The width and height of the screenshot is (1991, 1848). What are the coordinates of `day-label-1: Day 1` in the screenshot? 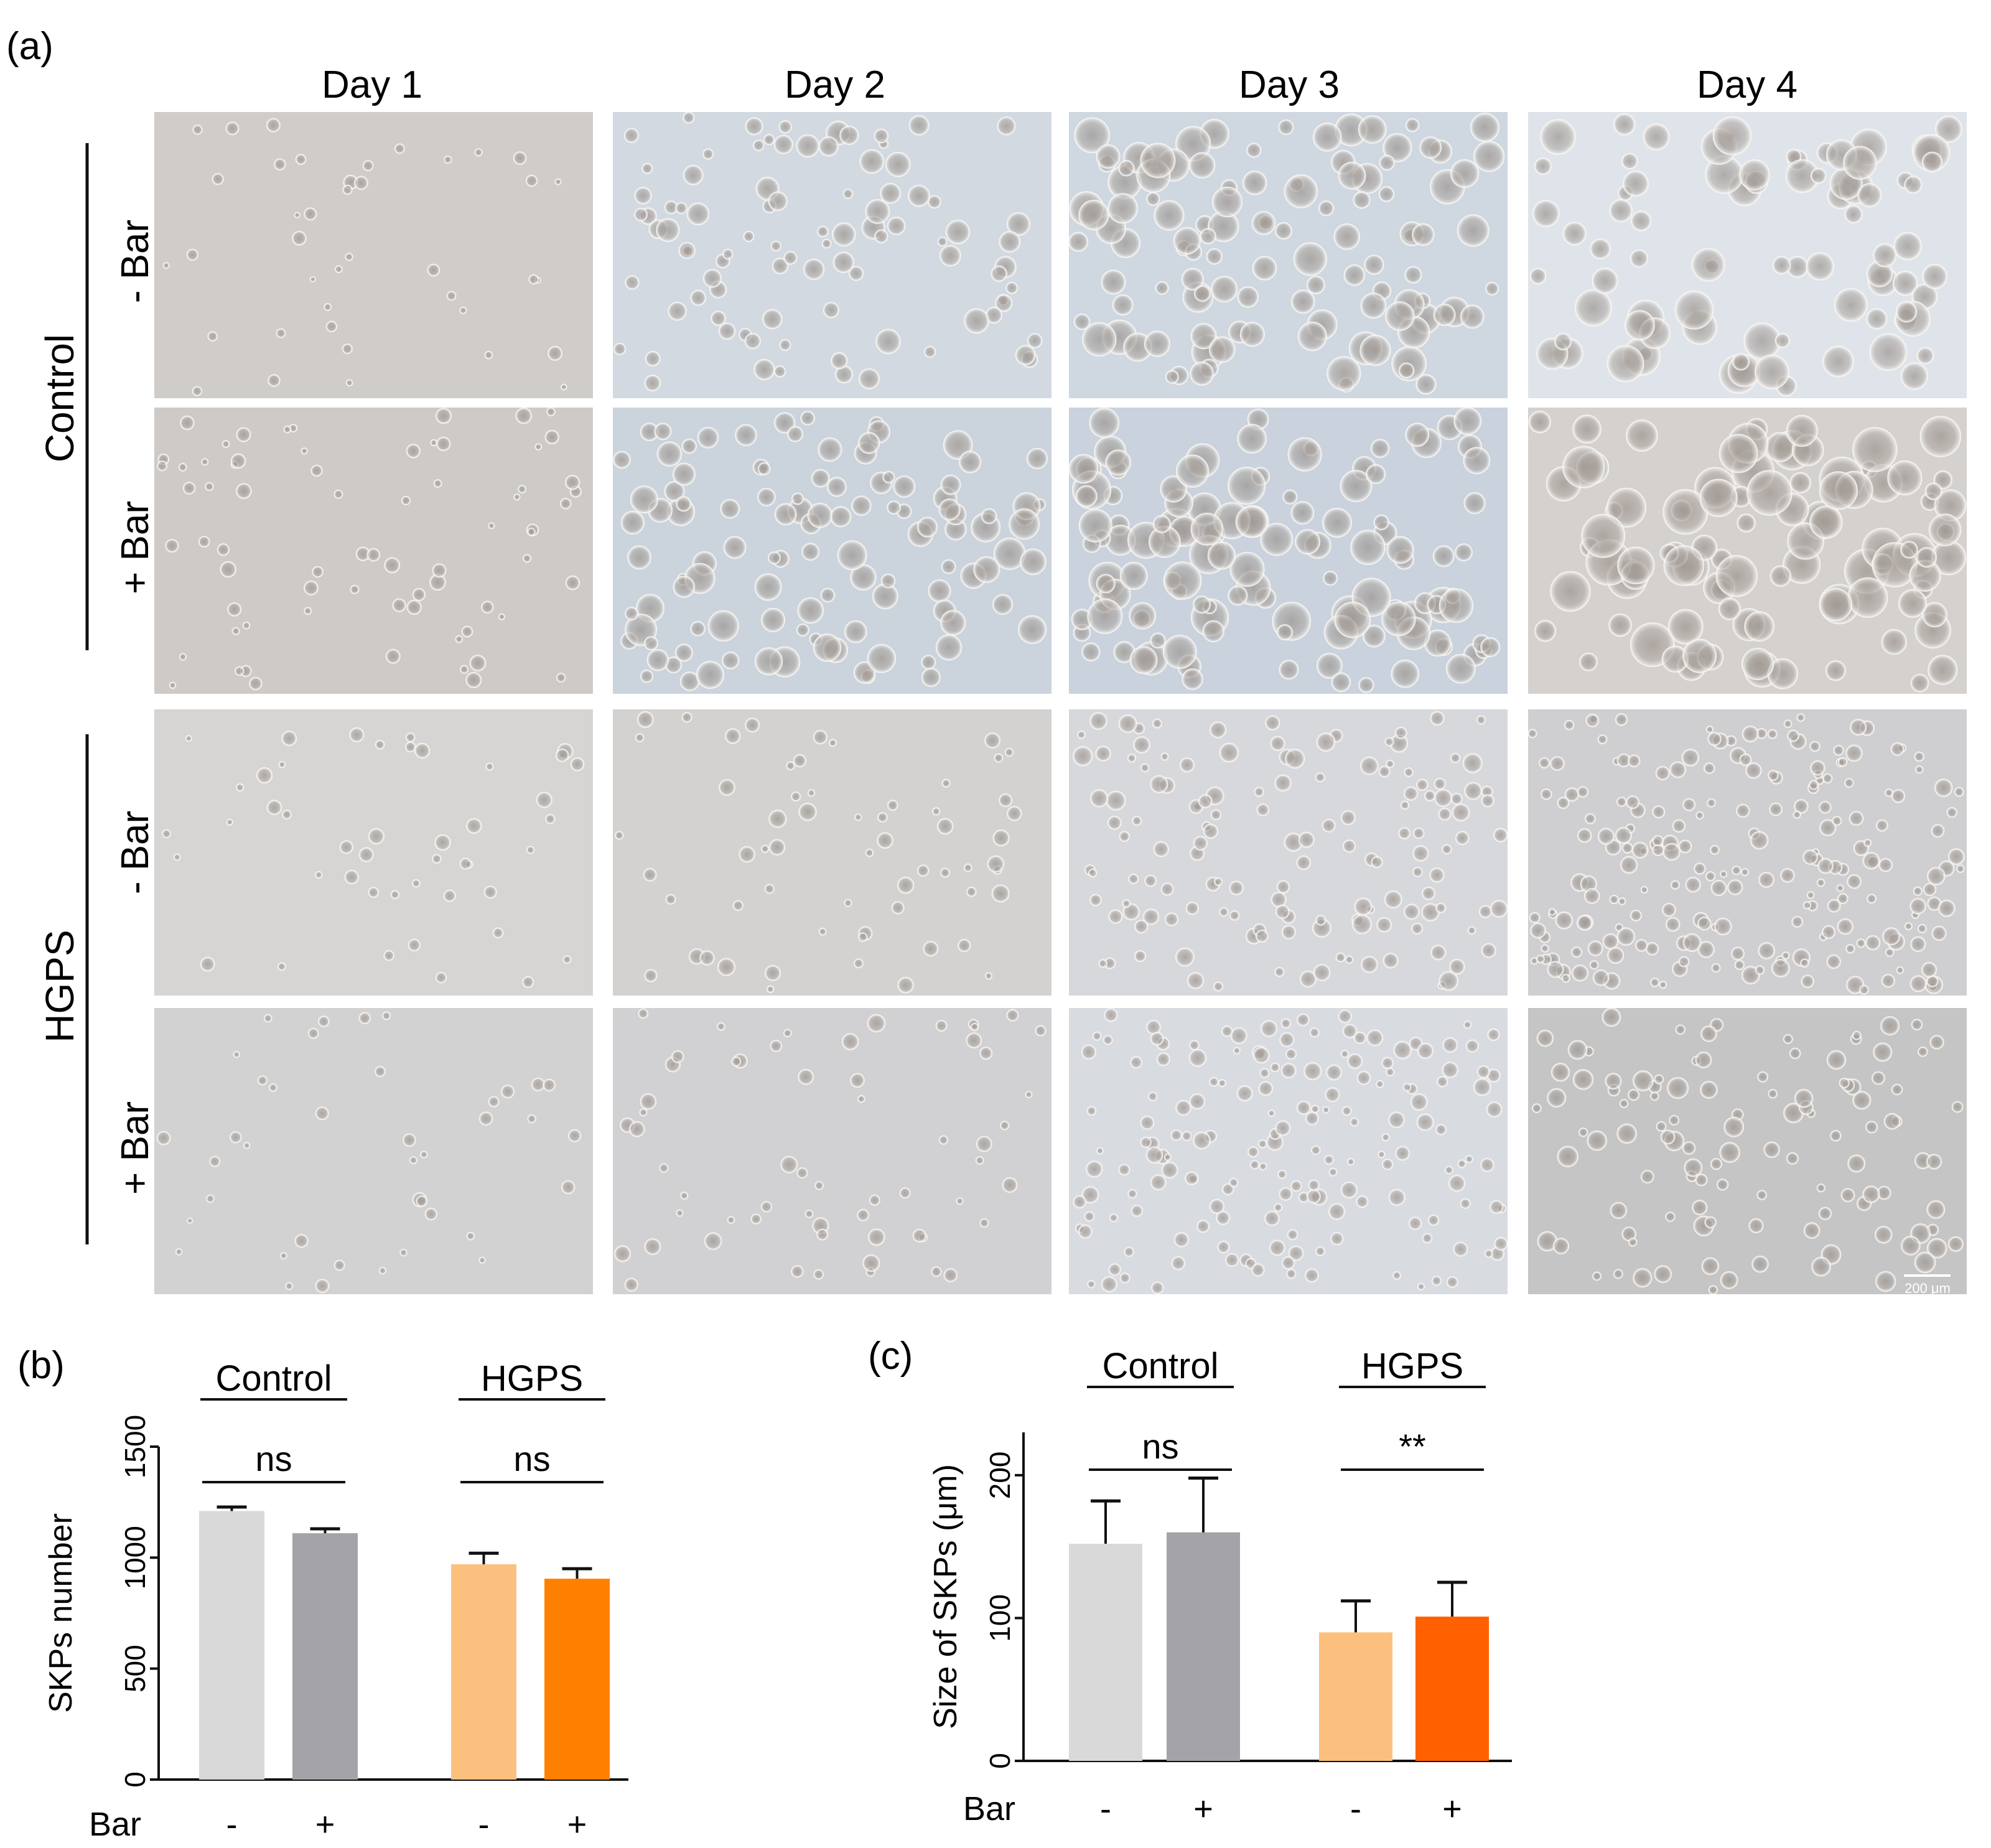 It's located at (372, 85).